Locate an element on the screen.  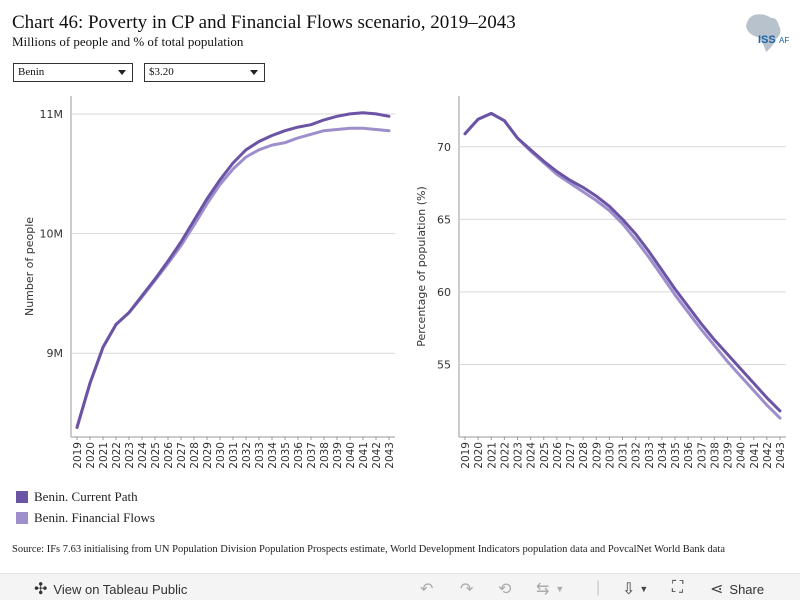
refresh-button: ⇆ ▼ is located at coordinates (550, 589).